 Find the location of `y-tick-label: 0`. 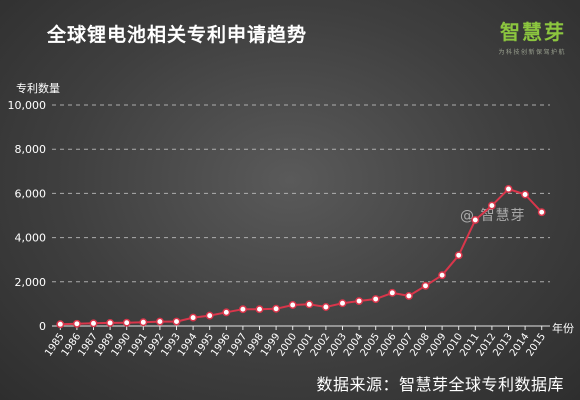

y-tick-label: 0 is located at coordinates (42, 326).